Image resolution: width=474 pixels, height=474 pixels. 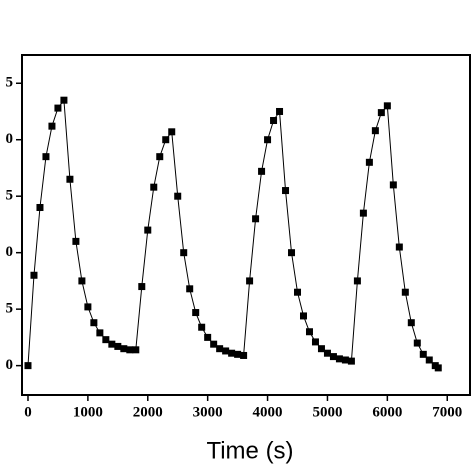 I want to click on x-tick-label: 6000, so click(x=387, y=412).